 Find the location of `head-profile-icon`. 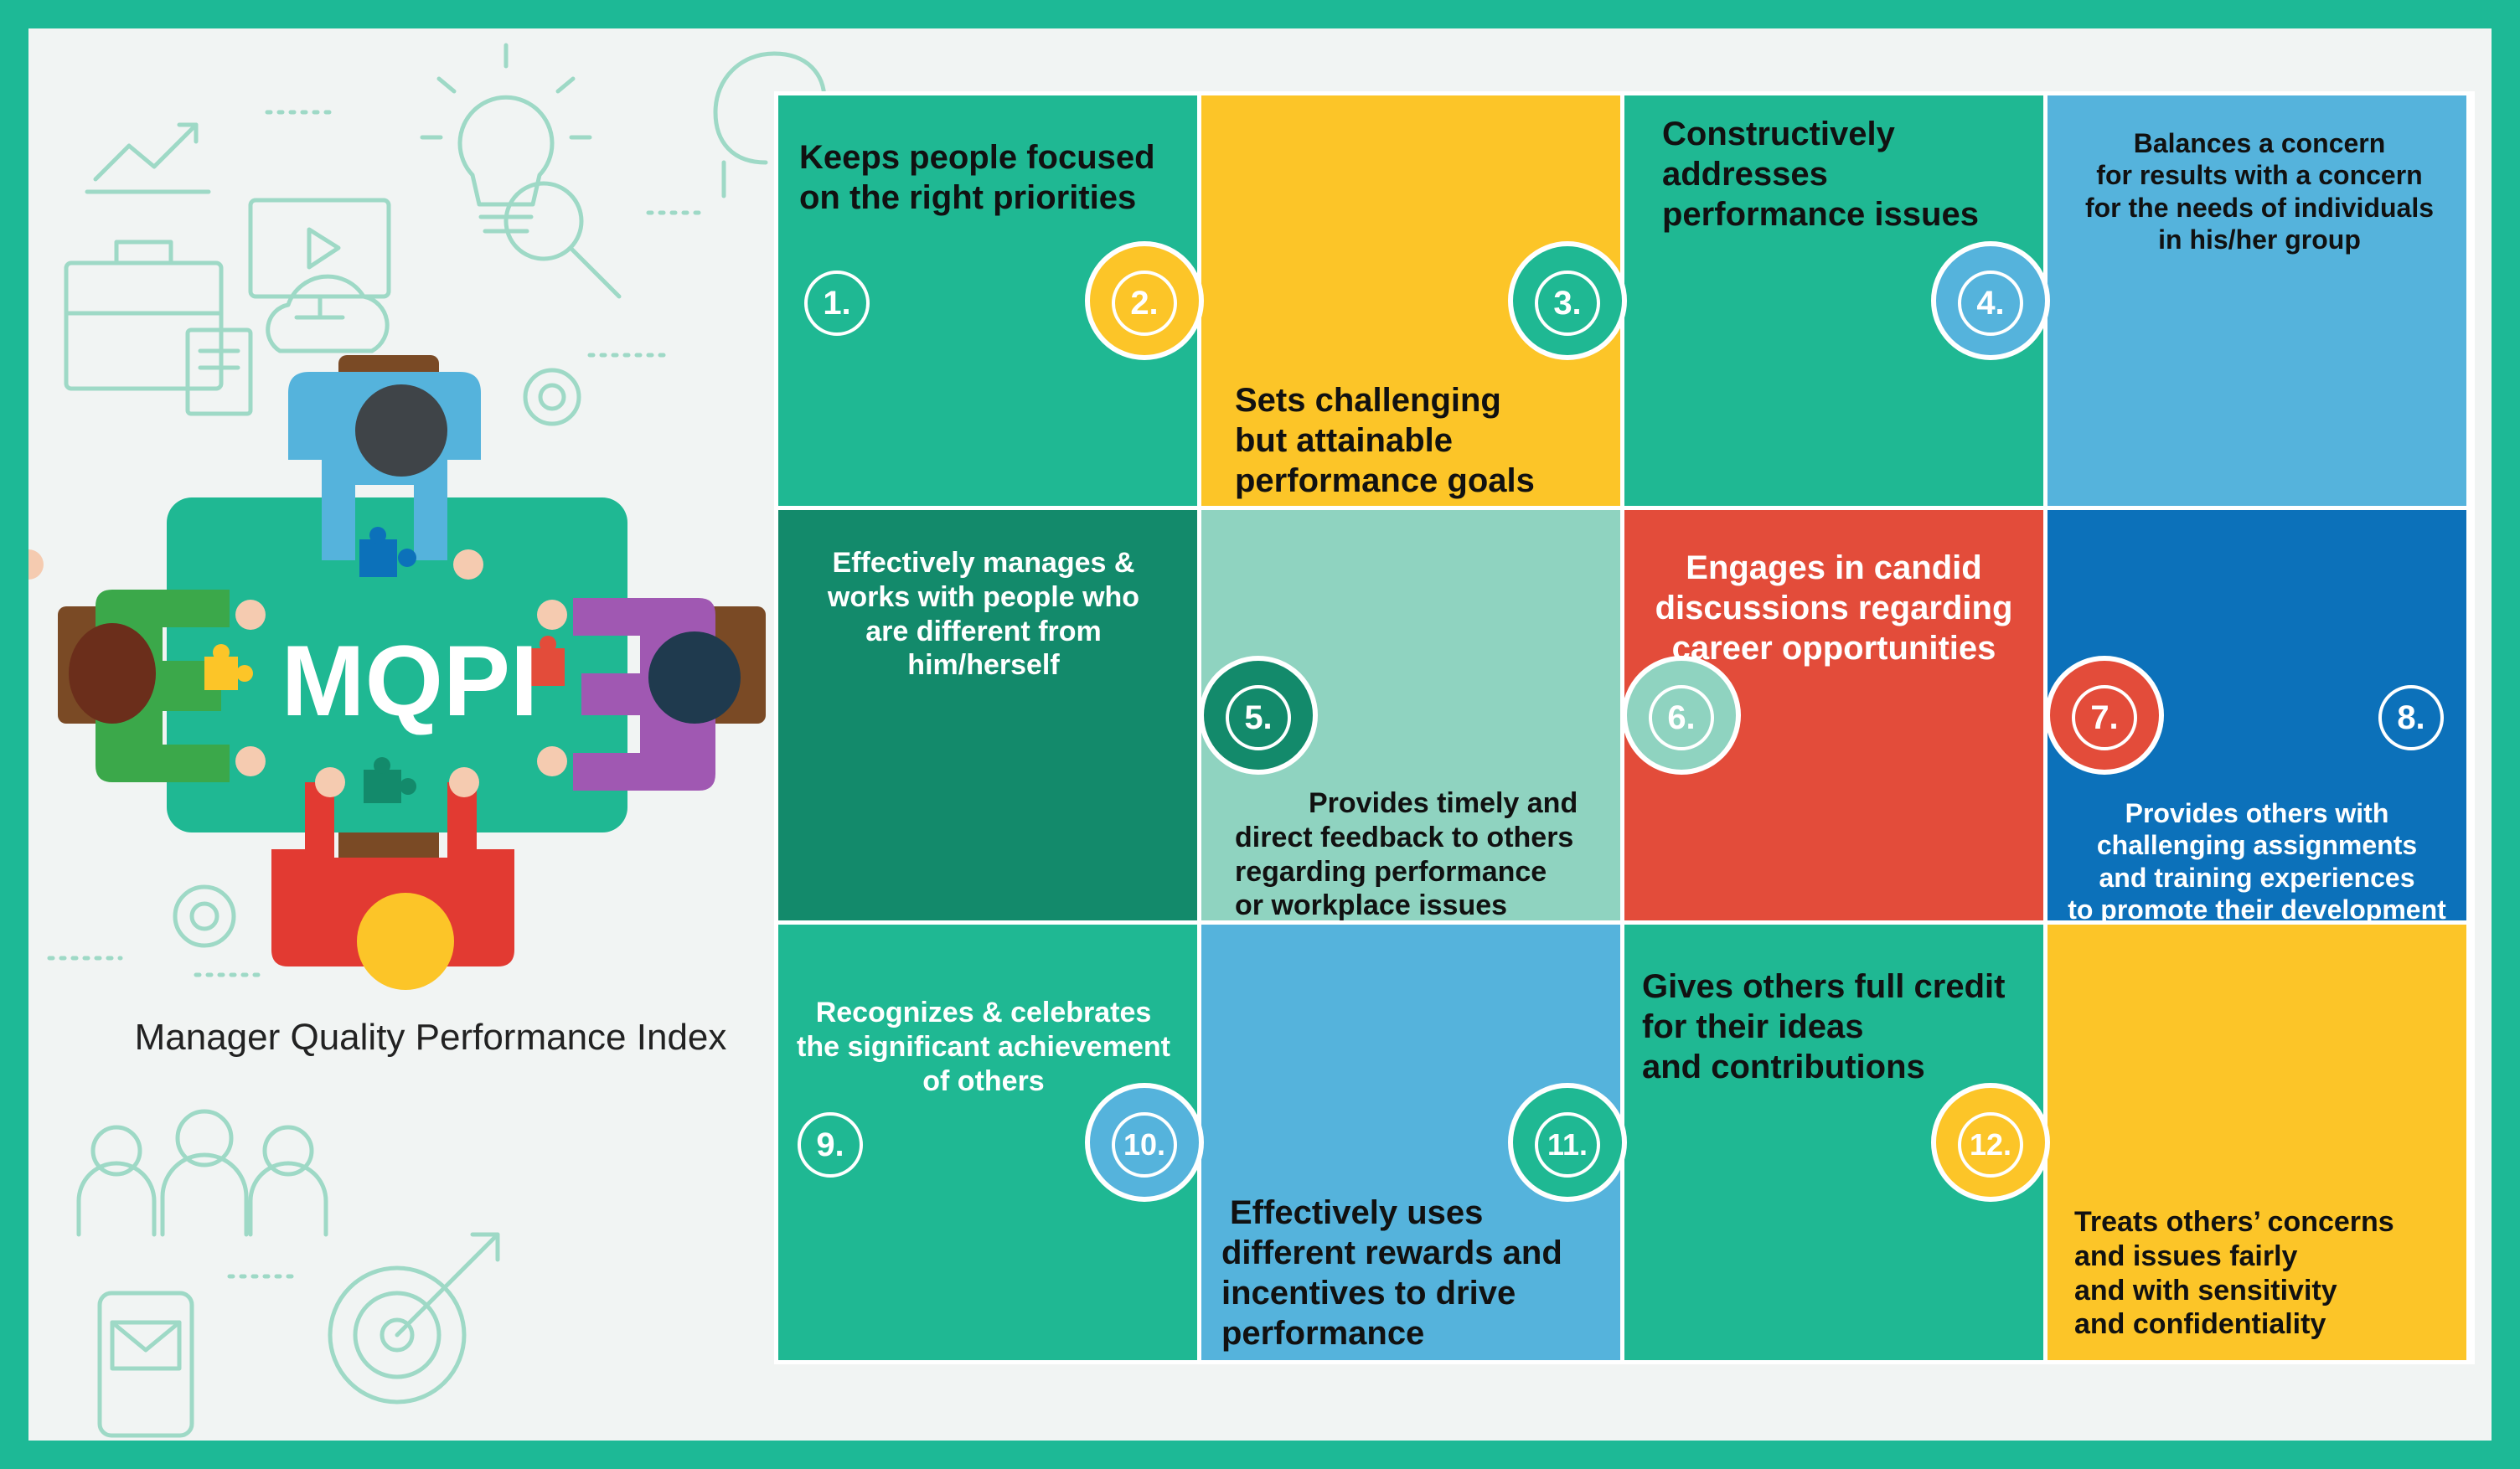

head-profile-icon is located at coordinates (770, 124).